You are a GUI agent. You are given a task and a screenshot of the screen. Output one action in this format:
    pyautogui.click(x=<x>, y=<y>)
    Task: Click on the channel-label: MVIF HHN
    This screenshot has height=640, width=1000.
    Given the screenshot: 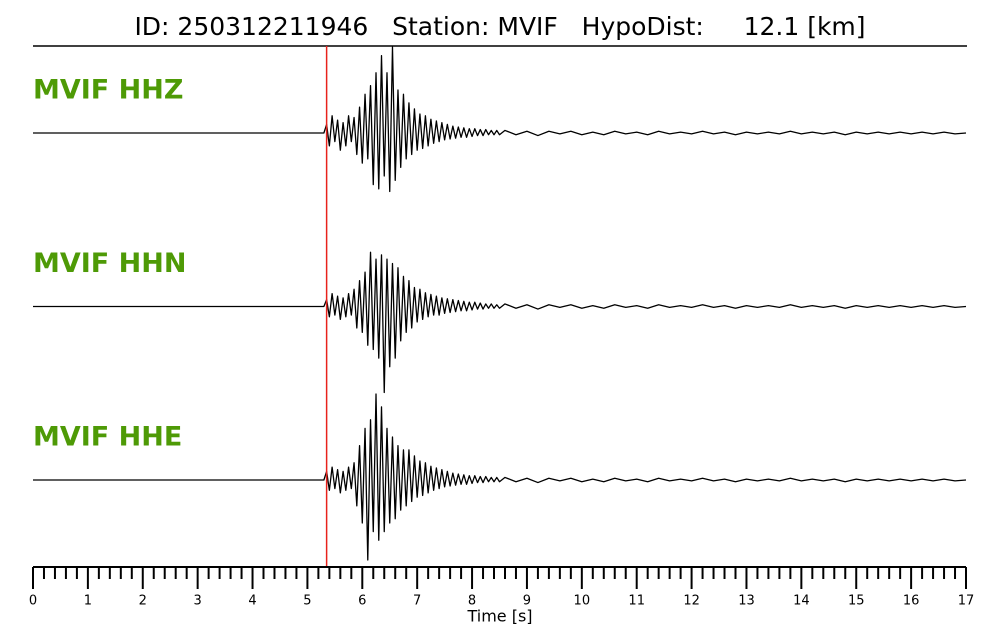 What is the action you would take?
    pyautogui.click(x=109, y=263)
    